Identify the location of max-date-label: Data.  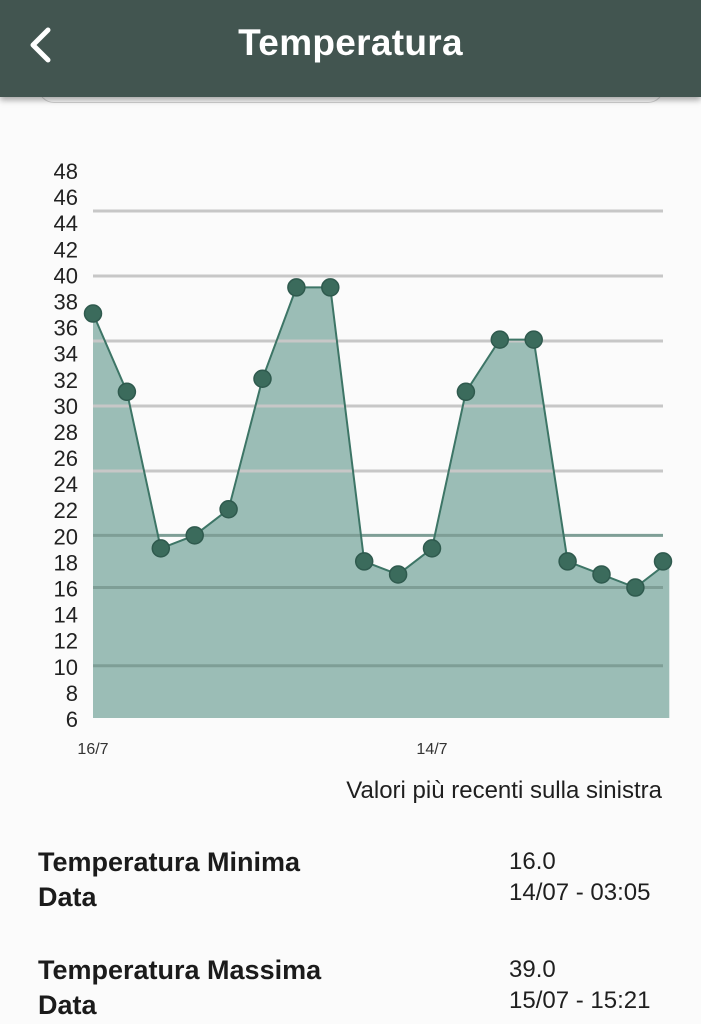
(67, 1005).